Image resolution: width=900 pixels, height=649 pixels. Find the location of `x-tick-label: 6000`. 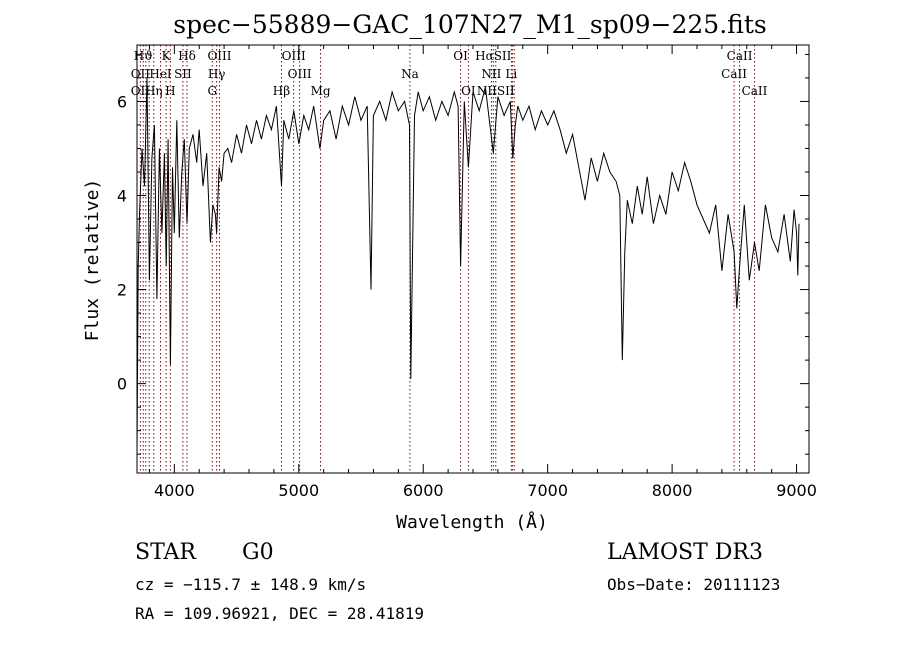

x-tick-label: 6000 is located at coordinates (423, 490).